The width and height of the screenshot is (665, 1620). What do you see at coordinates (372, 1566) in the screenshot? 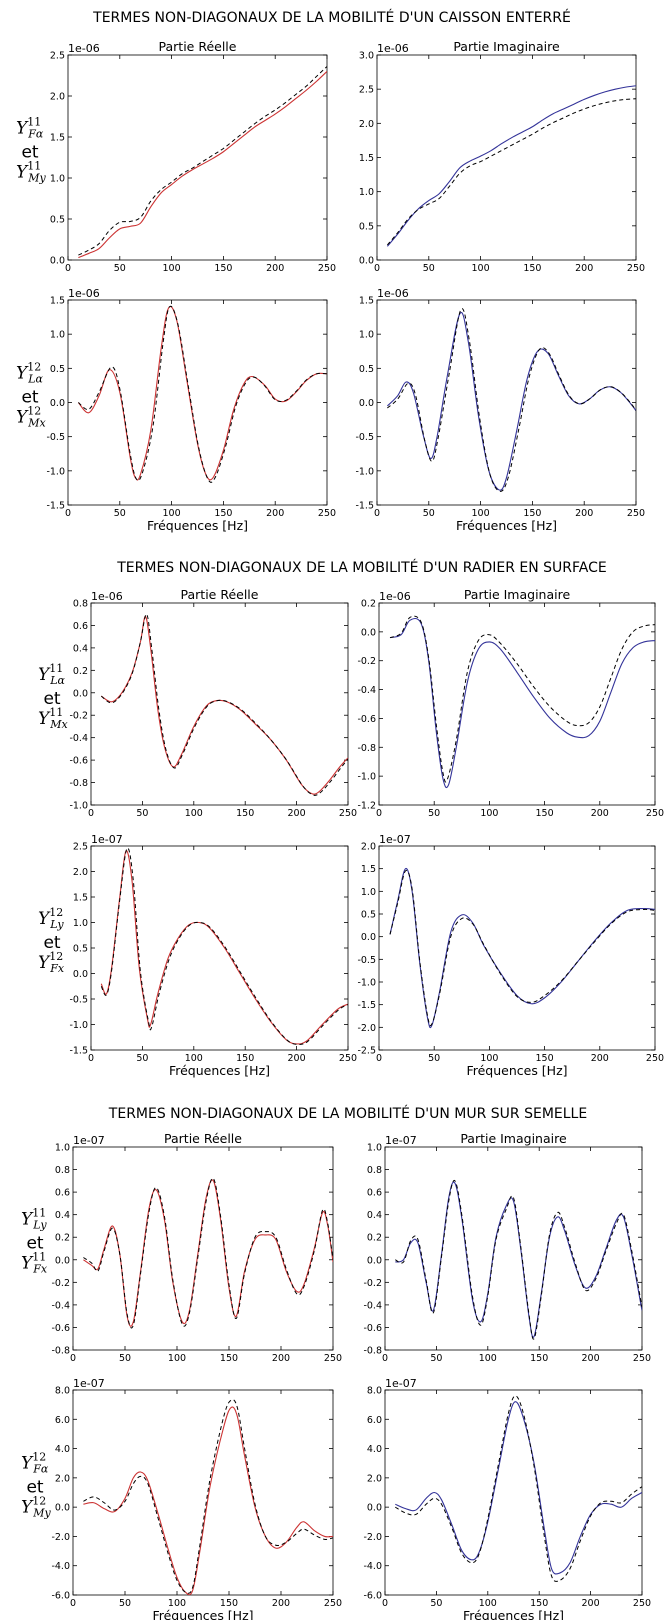
I see `y-tick-label: -4.0` at bounding box center [372, 1566].